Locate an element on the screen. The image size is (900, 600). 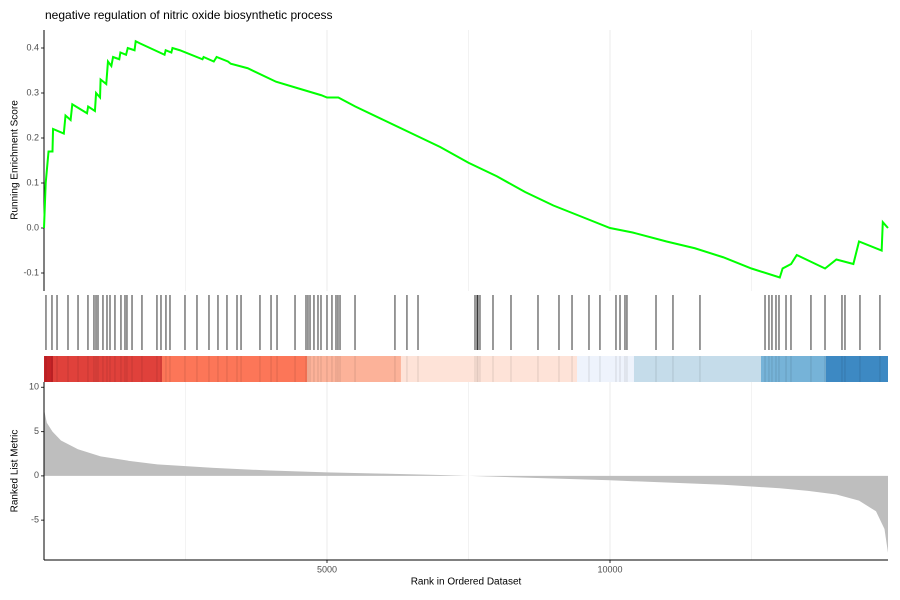
y-tick-label: 0.1 is located at coordinates (32, 182).